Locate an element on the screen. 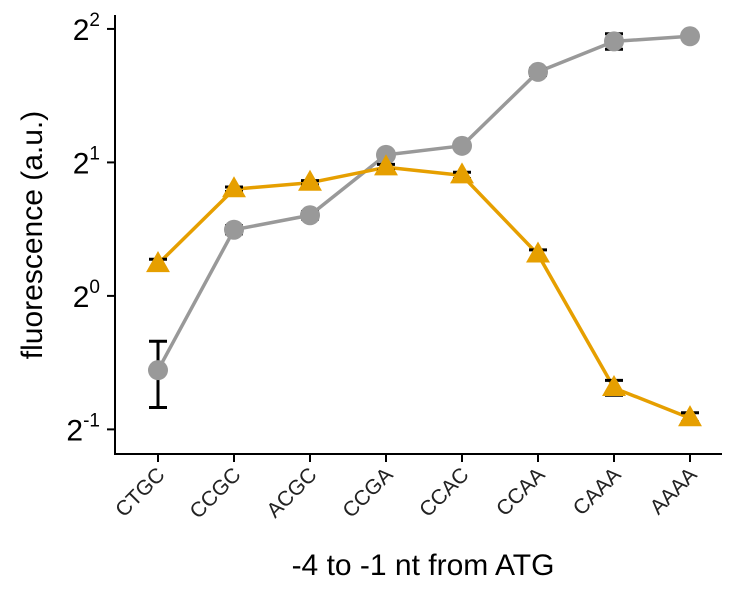 The width and height of the screenshot is (750, 600). x-tick-label: CCGC is located at coordinates (216, 493).